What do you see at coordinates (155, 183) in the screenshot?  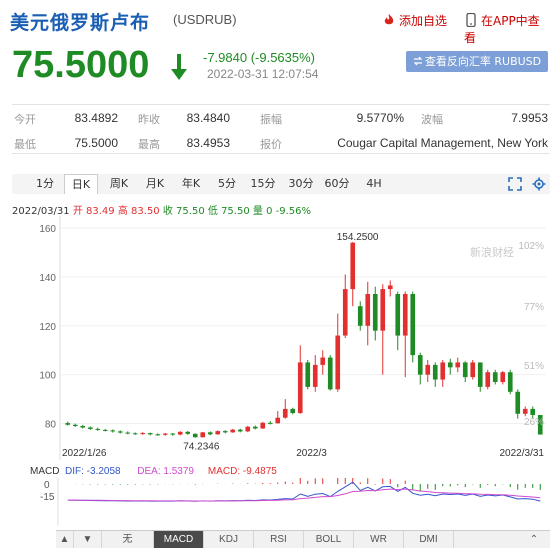 I see `tab-monthly-k: 月K` at bounding box center [155, 183].